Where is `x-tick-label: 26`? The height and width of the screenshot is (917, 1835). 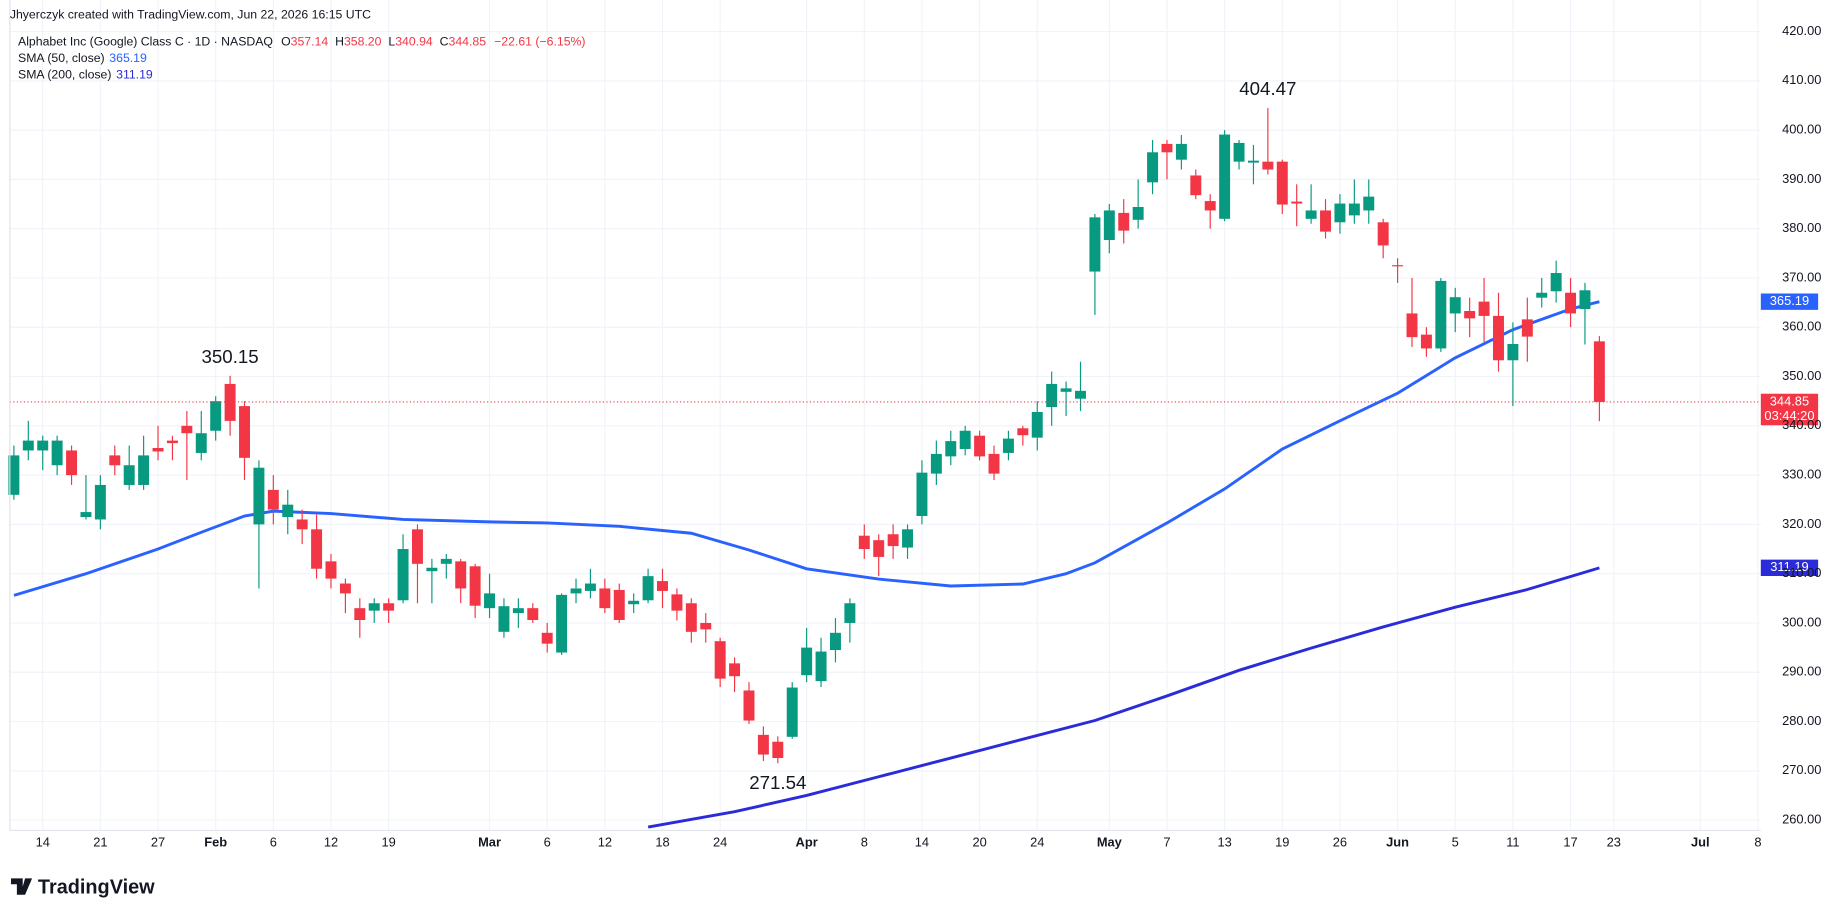 x-tick-label: 26 is located at coordinates (1340, 842).